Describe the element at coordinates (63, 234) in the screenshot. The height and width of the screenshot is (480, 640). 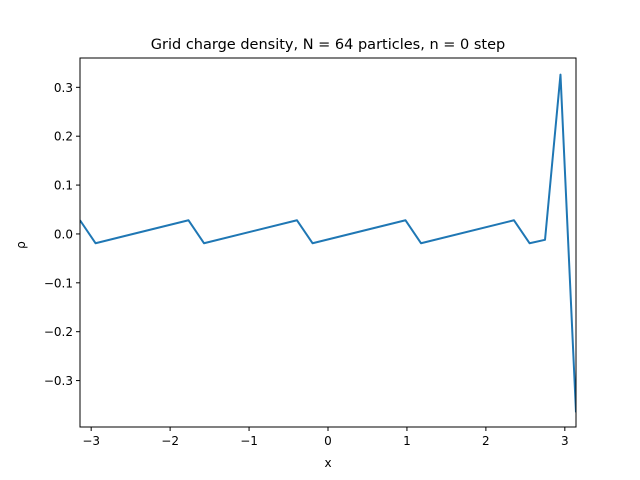
I see `y-tick-label: 0.0` at that location.